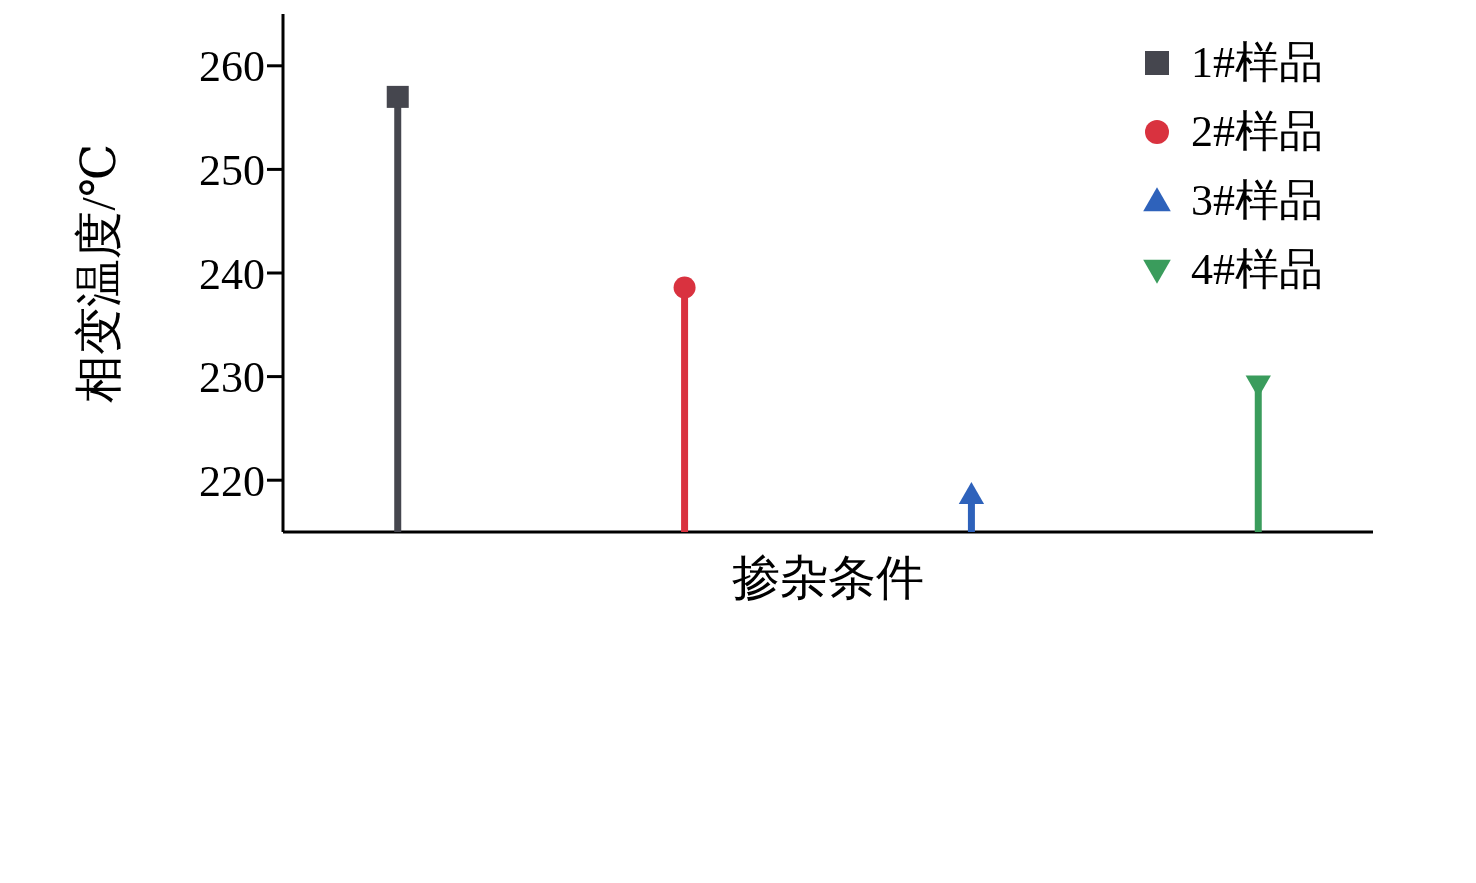  What do you see at coordinates (232, 274) in the screenshot?
I see `y-tick-label: 240` at bounding box center [232, 274].